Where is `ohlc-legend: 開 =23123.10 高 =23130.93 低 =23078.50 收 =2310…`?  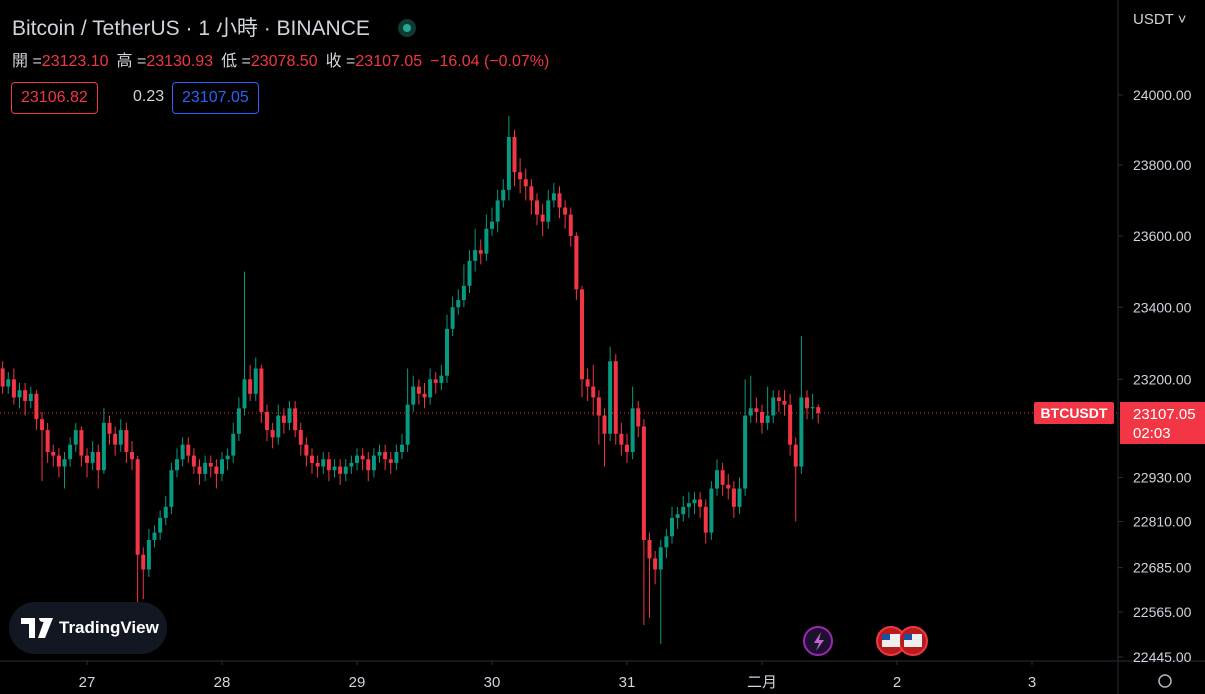
ohlc-legend: 開 =23123.10 高 =23130.93 低 =23078.50 收 =2310… is located at coordinates (284, 59).